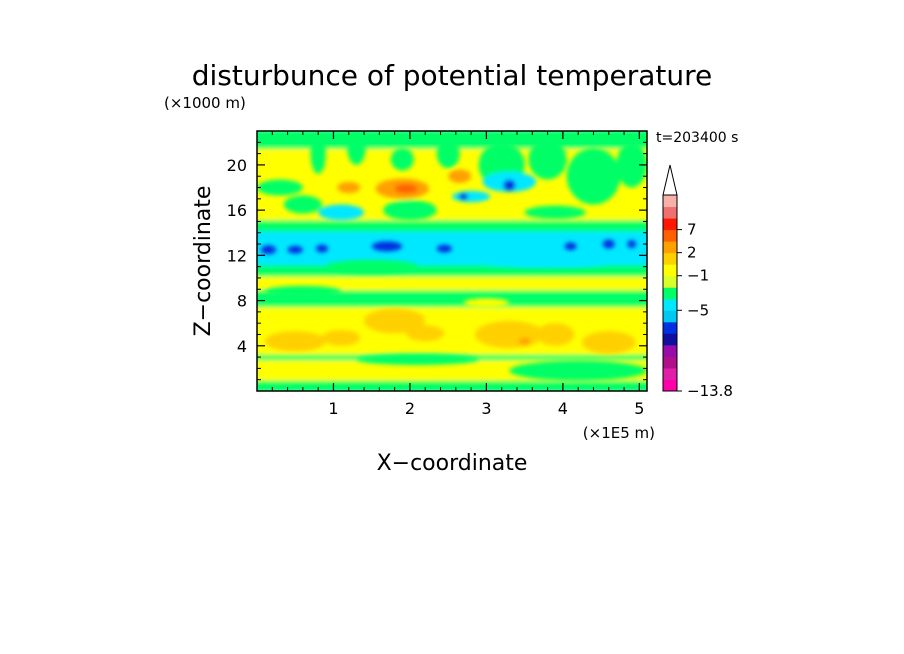 The width and height of the screenshot is (904, 654). Describe the element at coordinates (237, 255) in the screenshot. I see `y-tick-label: 12` at that location.